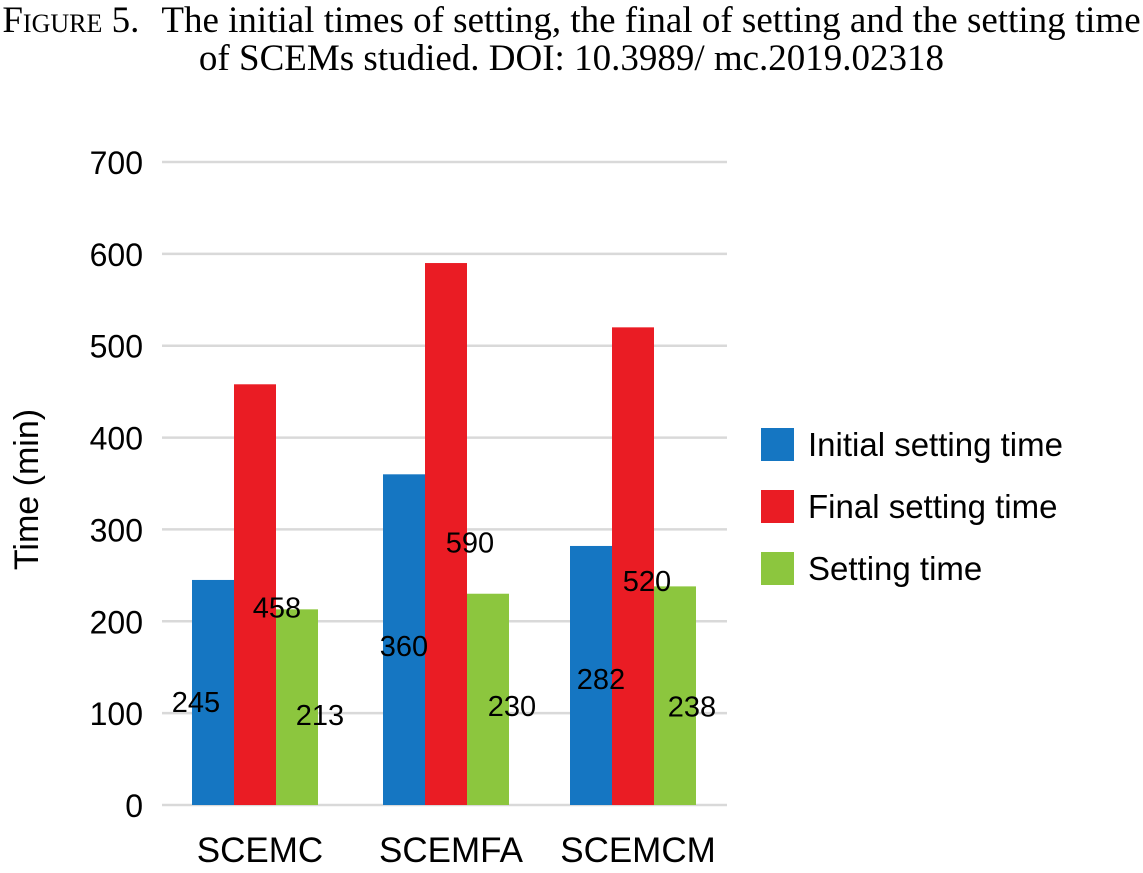 The width and height of the screenshot is (1143, 873). I want to click on x-axis-categories: SCEMC SCEMFA SCEMCM, so click(456, 850).